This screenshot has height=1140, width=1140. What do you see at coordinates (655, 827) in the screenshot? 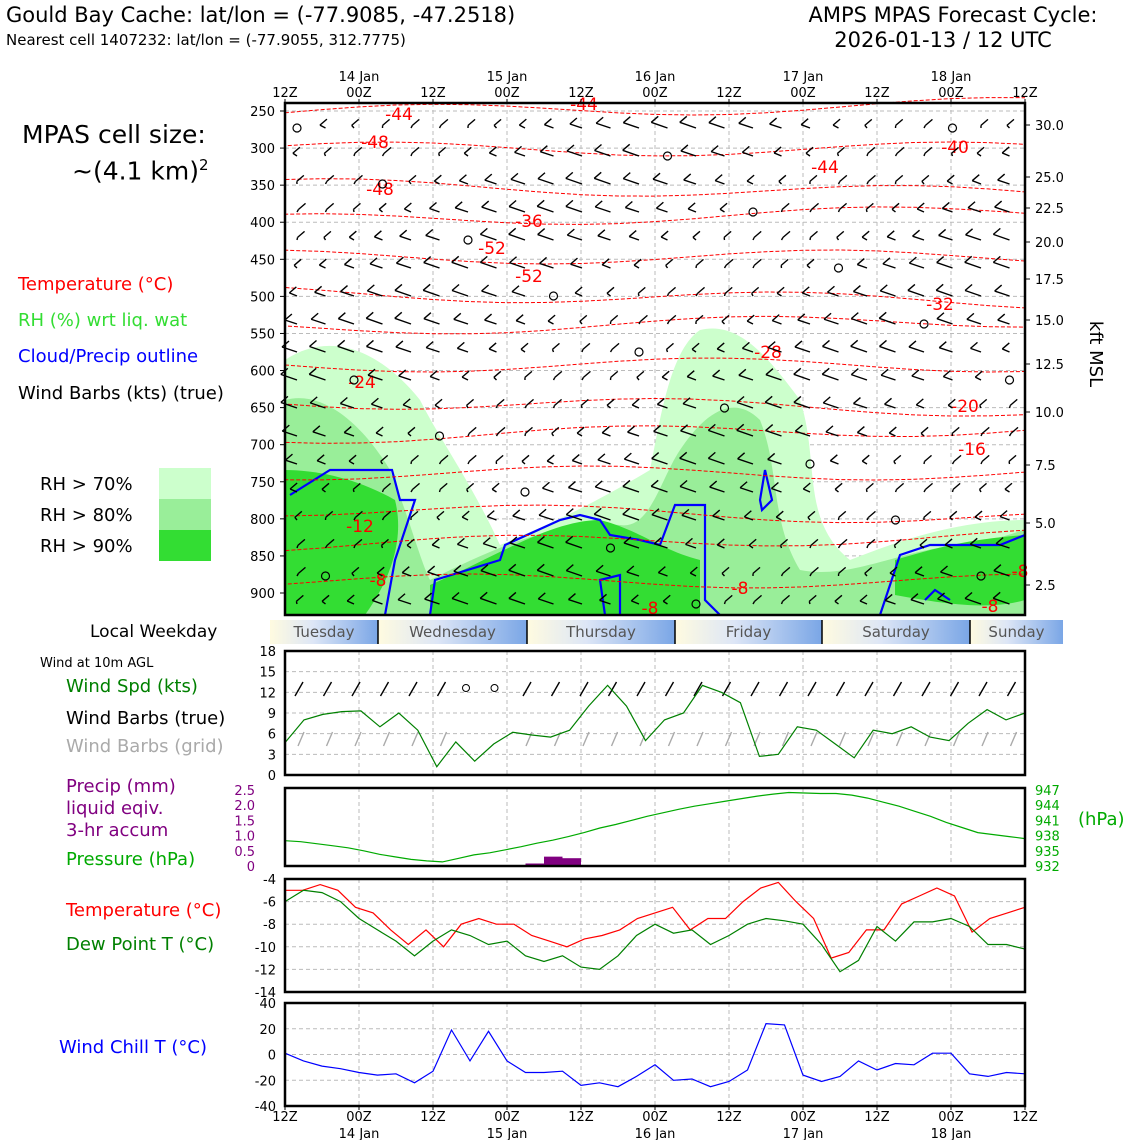
I see `pressure-line` at bounding box center [655, 827].